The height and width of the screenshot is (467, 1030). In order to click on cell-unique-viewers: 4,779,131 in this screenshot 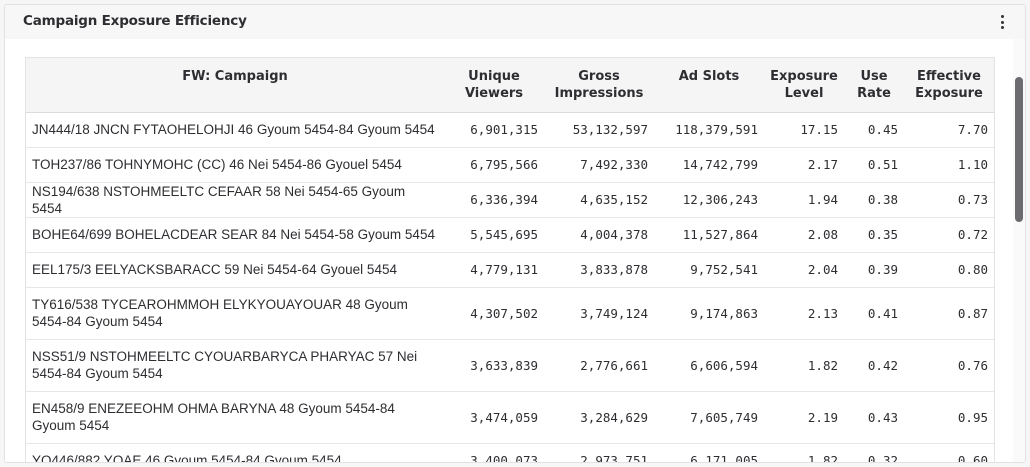, I will do `click(494, 270)`.